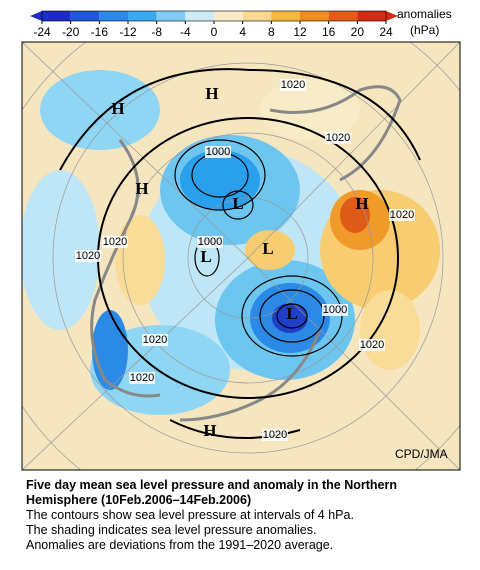 The height and width of the screenshot is (570, 480). I want to click on colorbar-tick-label: -16, so click(100, 32).